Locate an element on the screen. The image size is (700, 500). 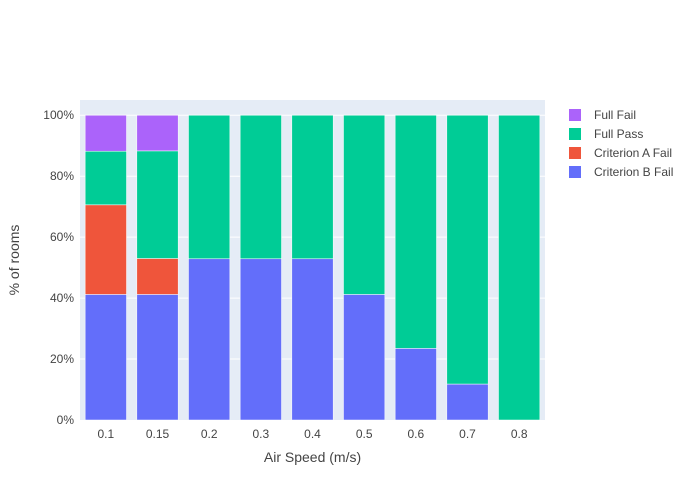
legend-label: Full Pass is located at coordinates (618, 134).